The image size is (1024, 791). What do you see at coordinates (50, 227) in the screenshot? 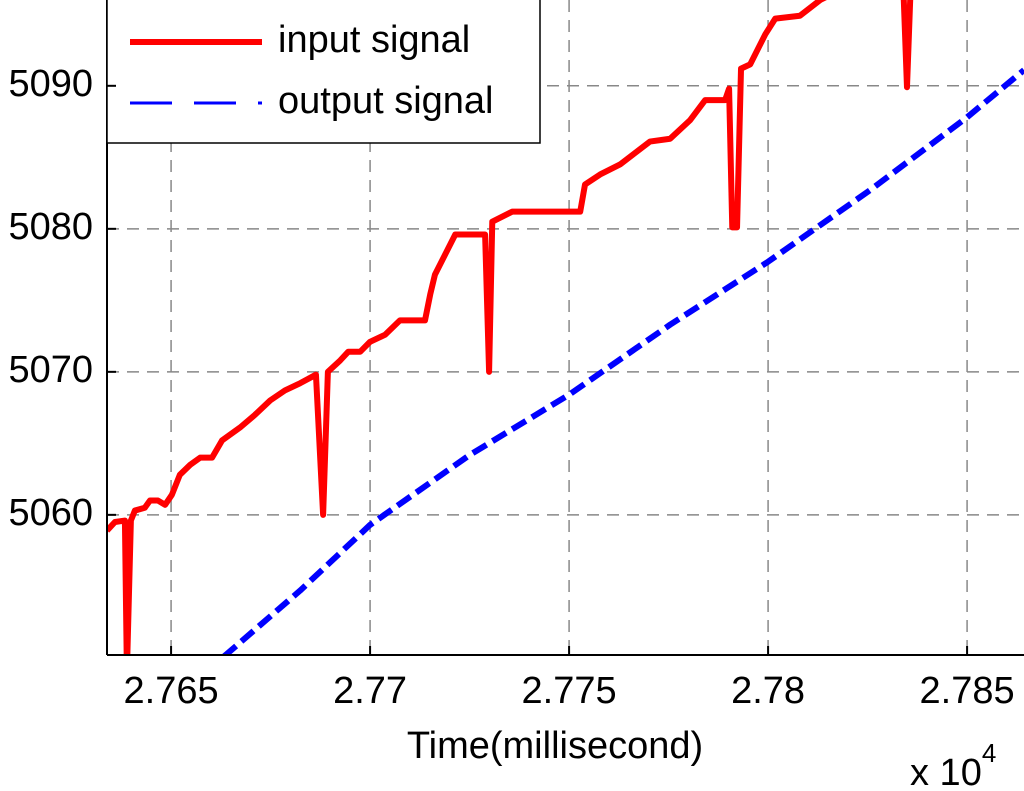
I see `y-tick-label: 5080` at bounding box center [50, 227].